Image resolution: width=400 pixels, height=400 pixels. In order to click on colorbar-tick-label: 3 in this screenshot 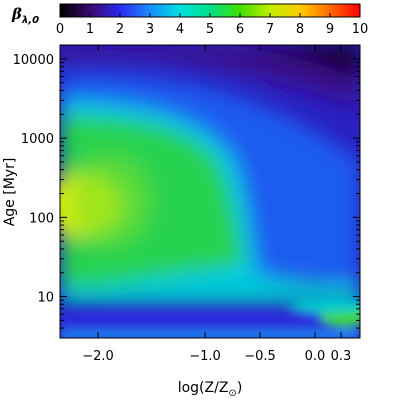, I will do `click(150, 29)`.